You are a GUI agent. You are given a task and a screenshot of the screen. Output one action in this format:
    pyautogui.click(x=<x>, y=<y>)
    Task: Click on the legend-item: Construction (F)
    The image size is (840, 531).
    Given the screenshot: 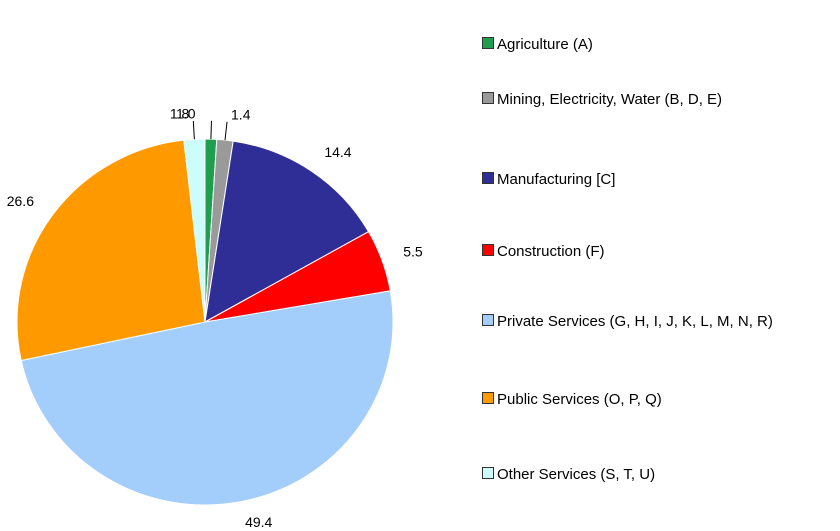 What is the action you would take?
    pyautogui.click(x=660, y=252)
    